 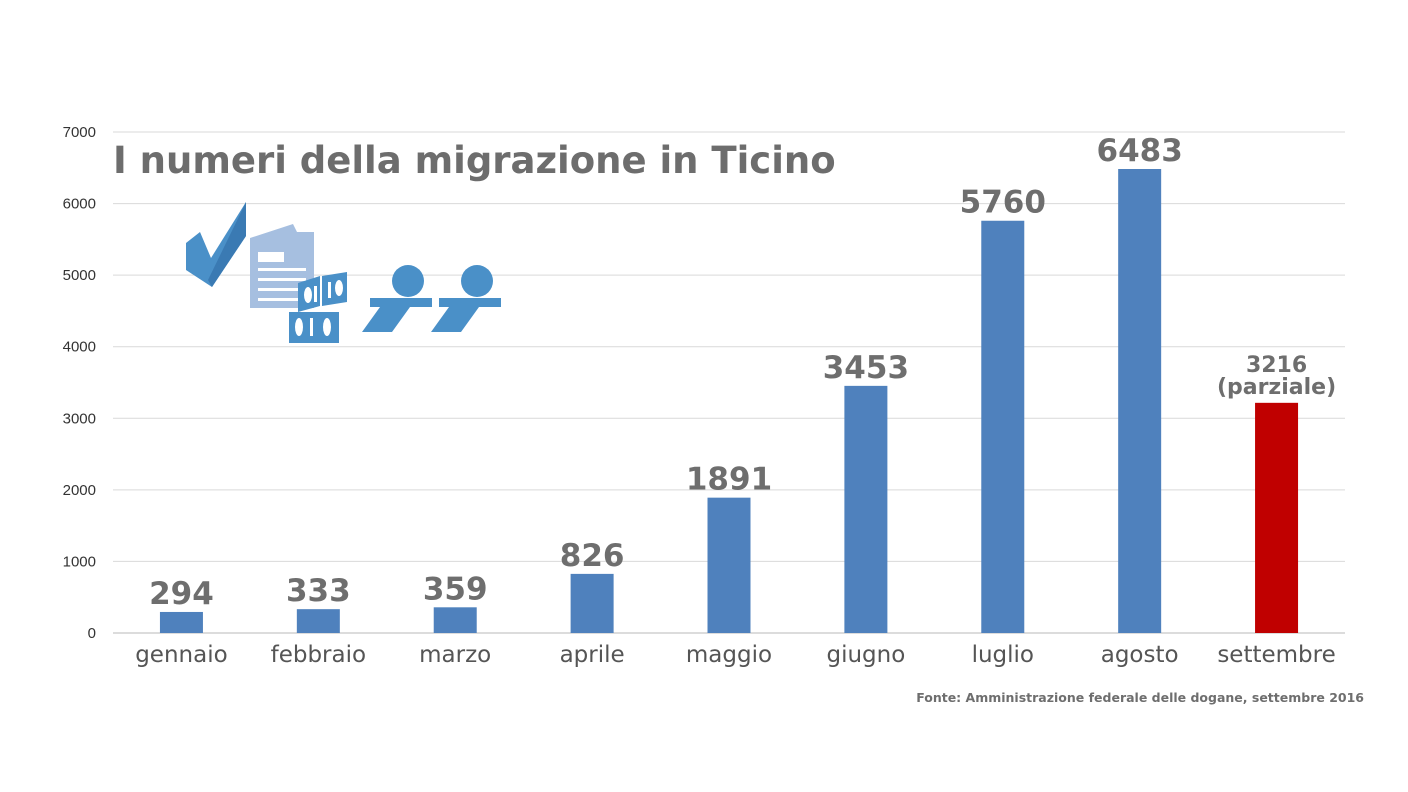 I want to click on x-tick-label: giugno, so click(x=865, y=655).